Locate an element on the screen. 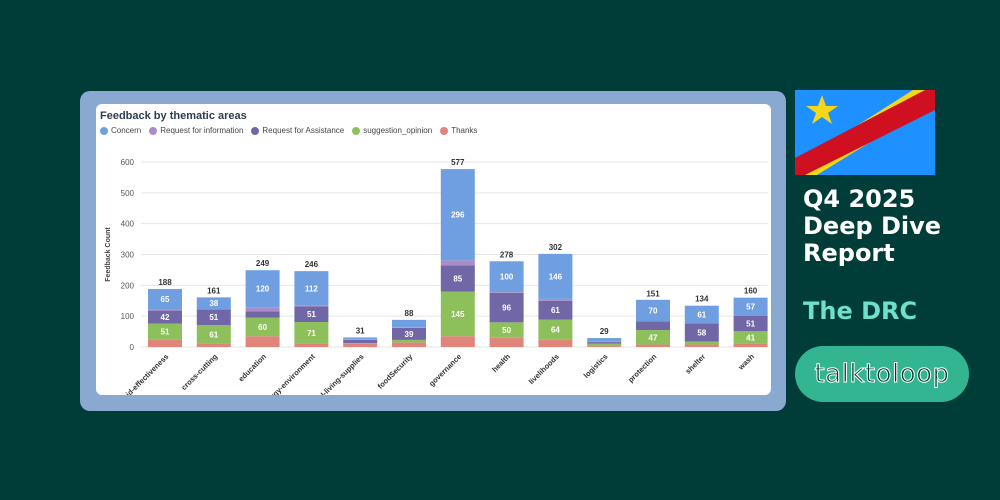  country-name: The DRC is located at coordinates (860, 311).